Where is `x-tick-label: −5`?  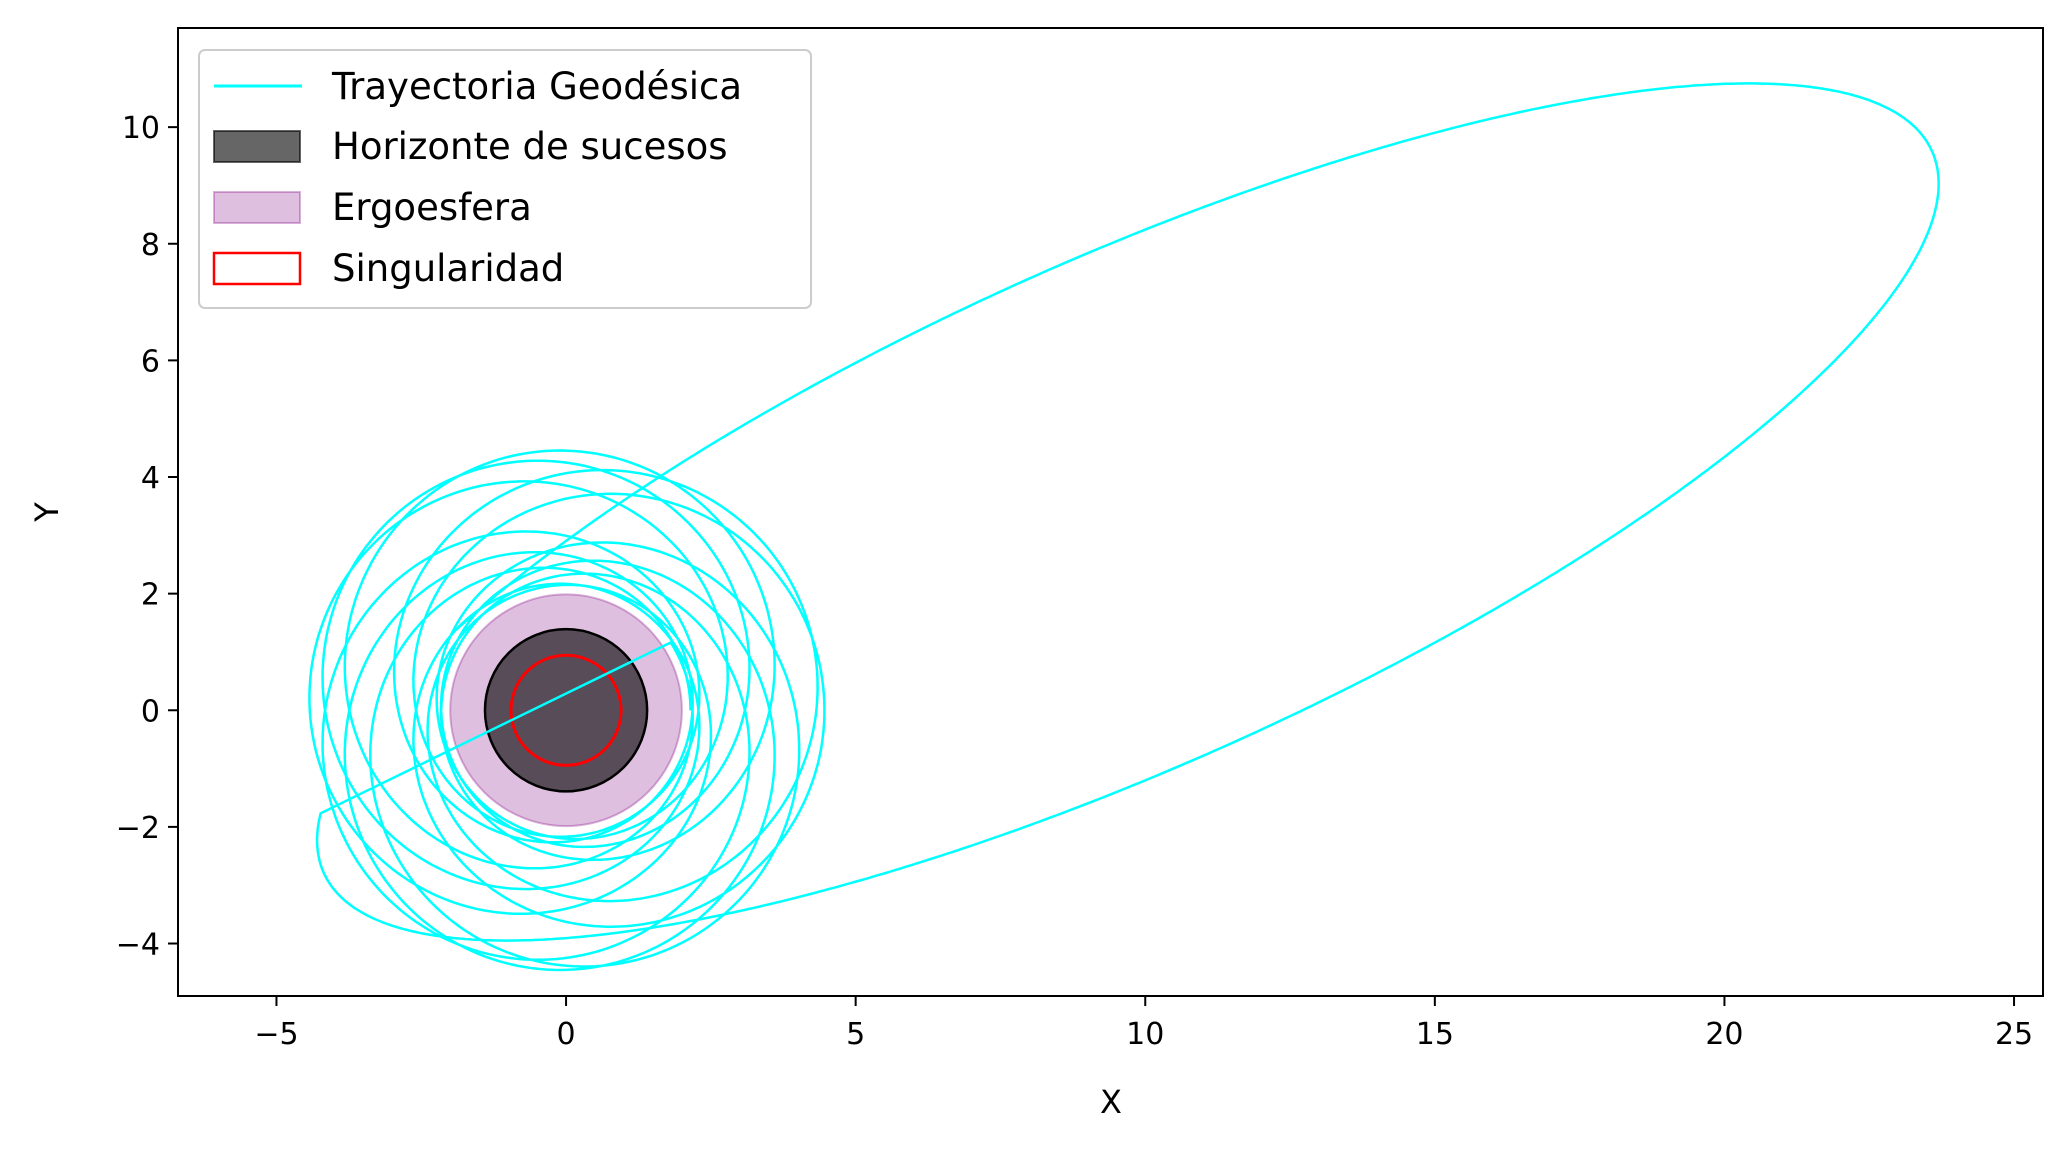 x-tick-label: −5 is located at coordinates (276, 1034).